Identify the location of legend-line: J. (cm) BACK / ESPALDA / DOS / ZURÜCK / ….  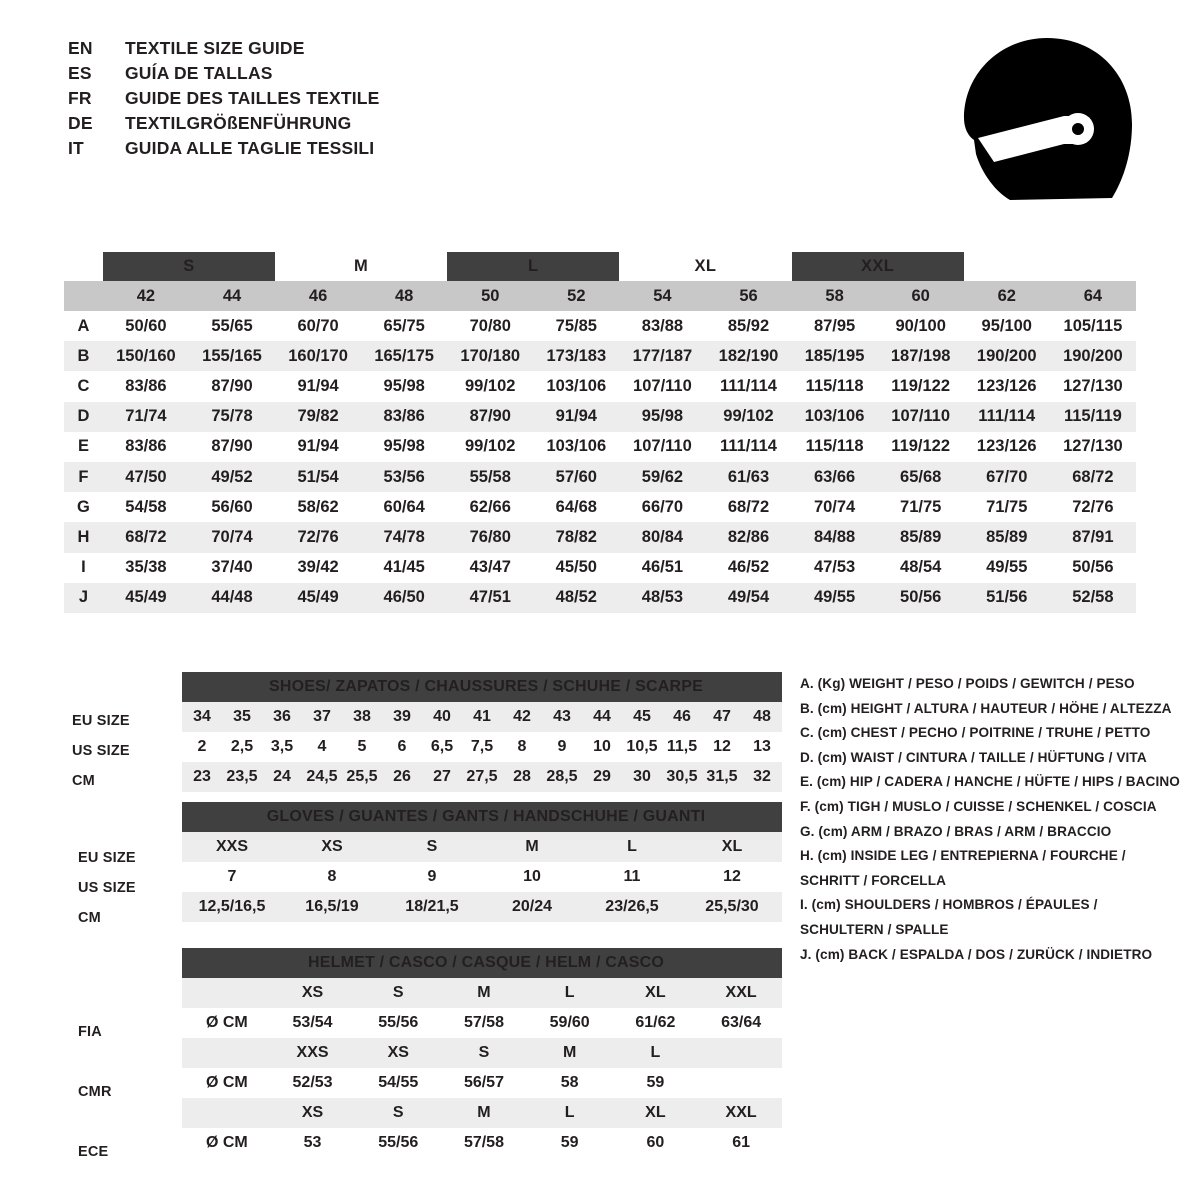
(976, 954).